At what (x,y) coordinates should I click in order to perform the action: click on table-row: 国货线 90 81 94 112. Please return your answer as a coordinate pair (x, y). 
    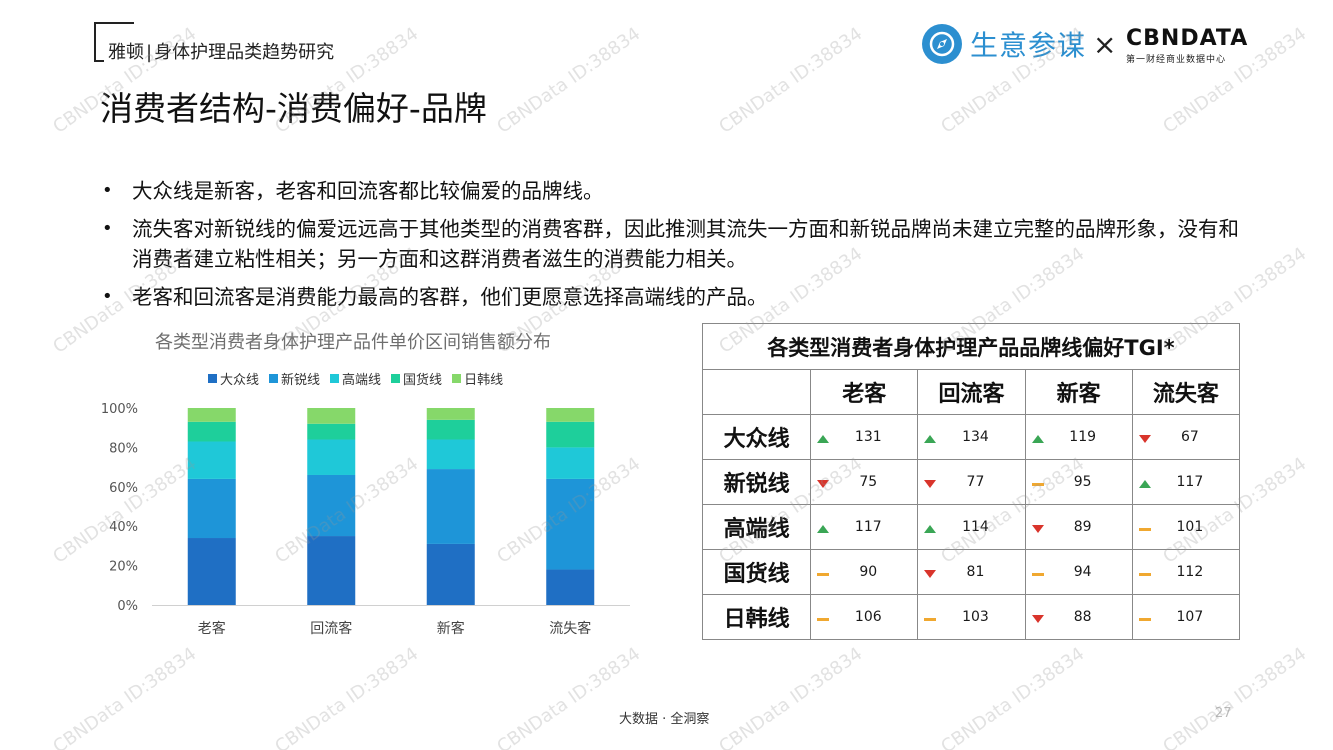
    Looking at the image, I should click on (971, 572).